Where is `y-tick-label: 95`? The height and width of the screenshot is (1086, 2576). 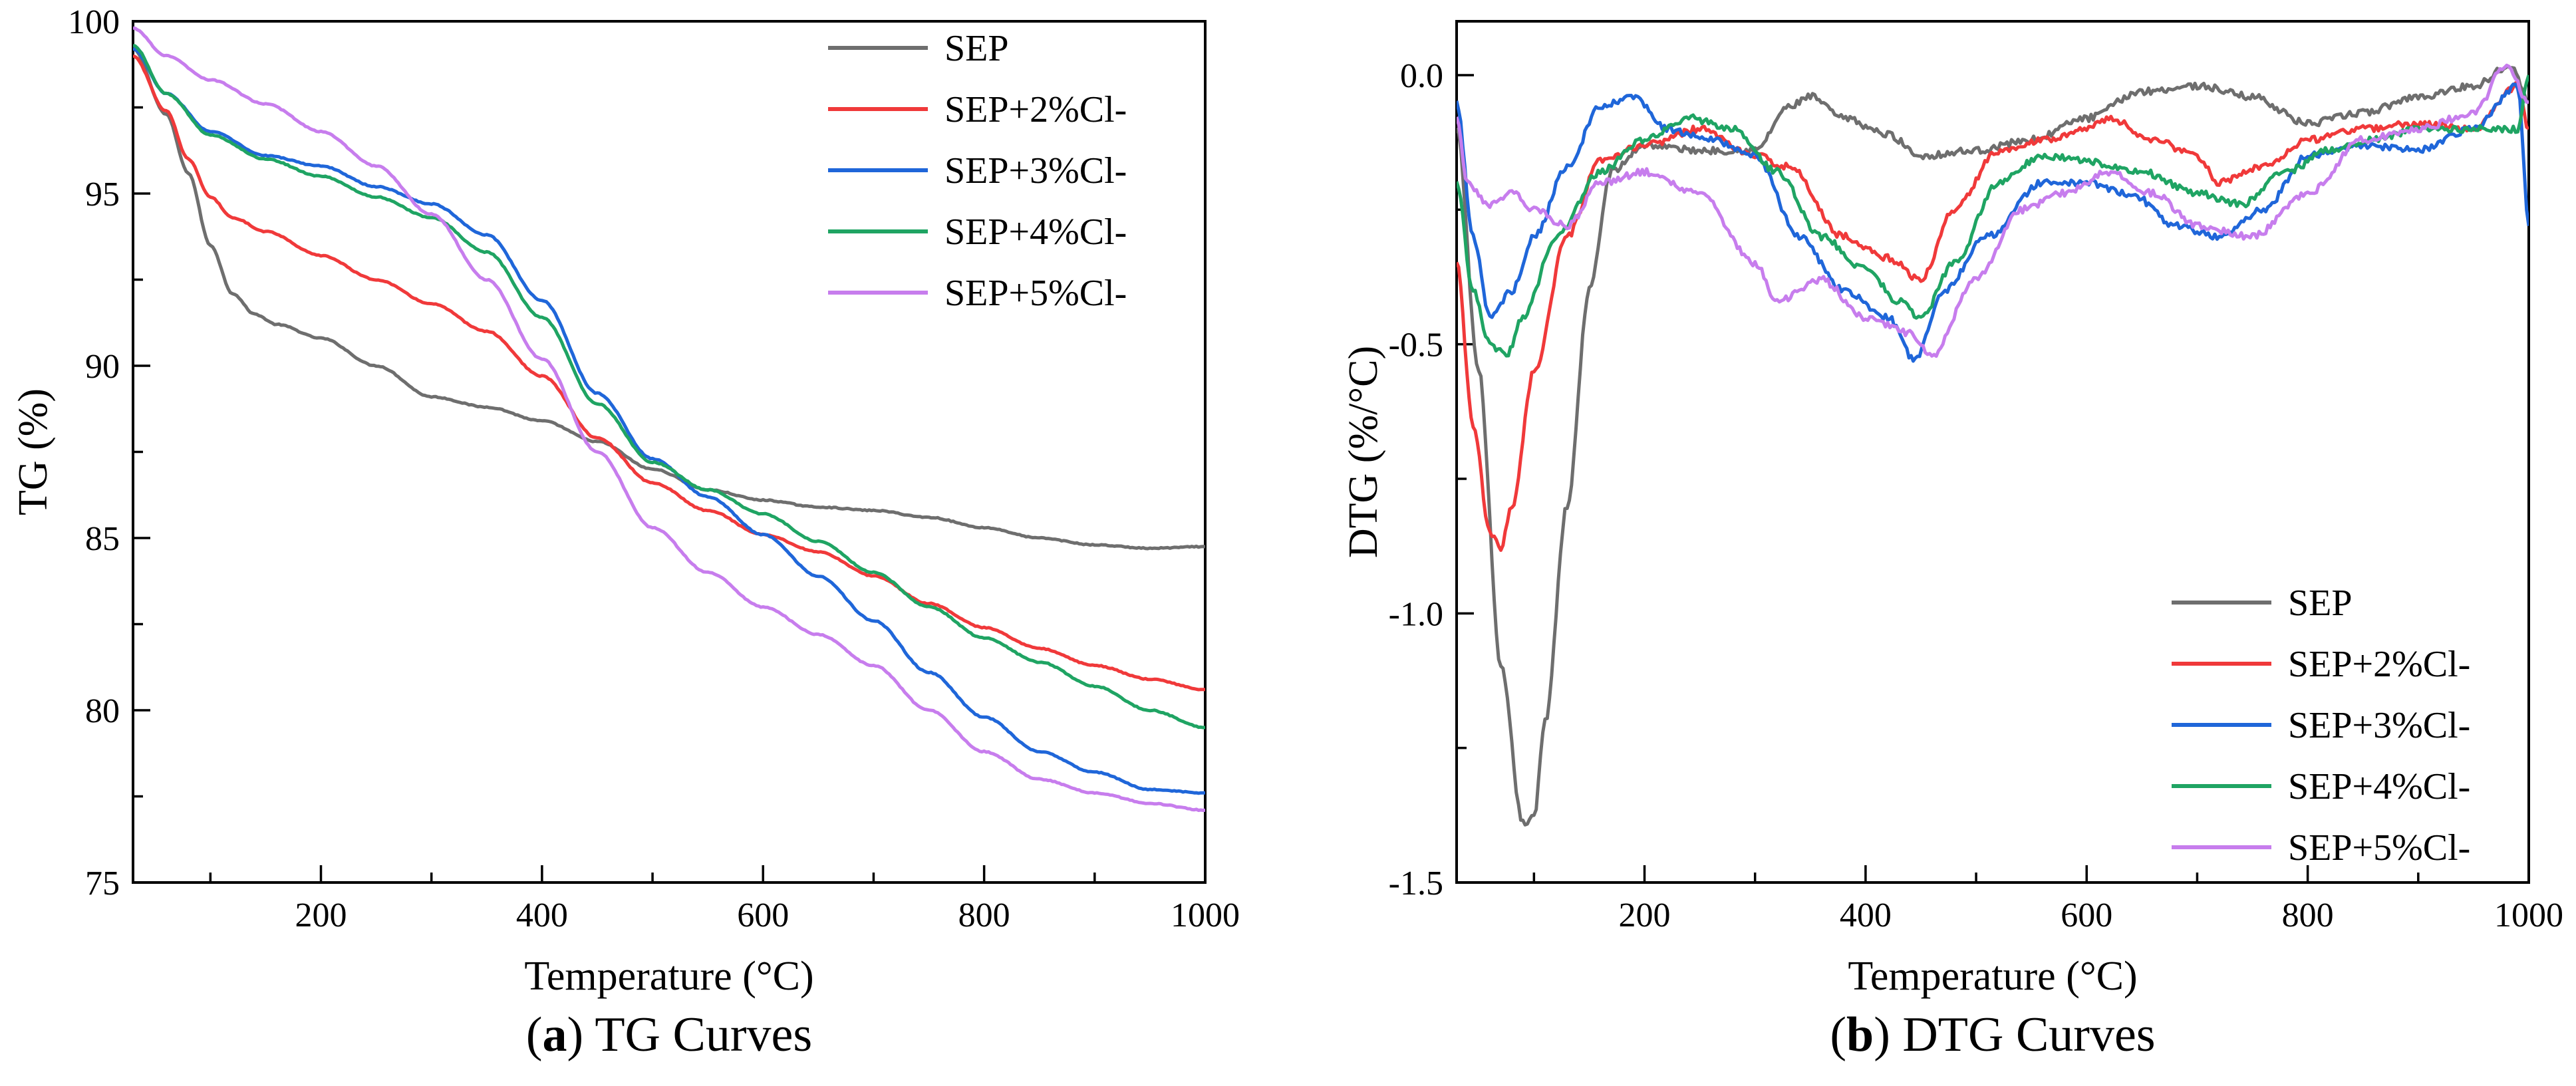 y-tick-label: 95 is located at coordinates (102, 194).